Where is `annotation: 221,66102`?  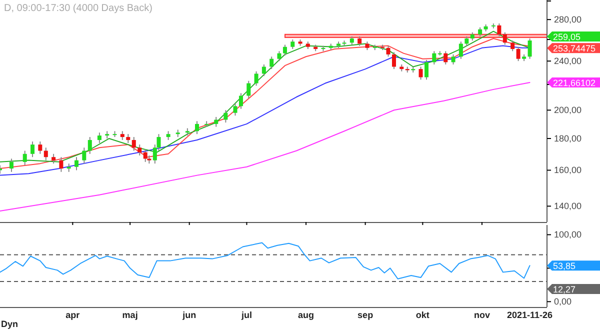 annotation: 221,66102 is located at coordinates (574, 83).